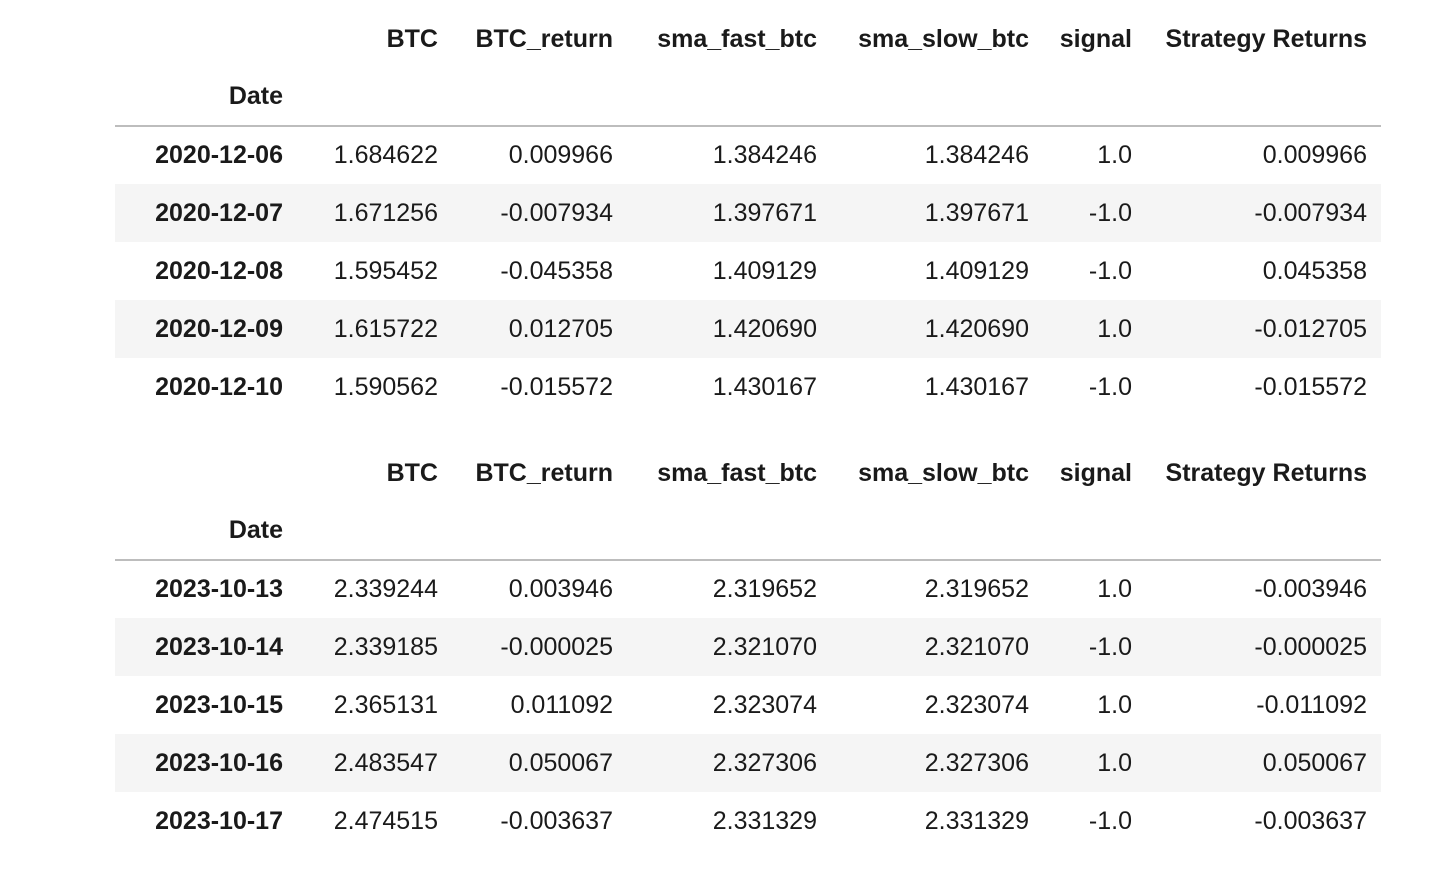 The image size is (1451, 886). What do you see at coordinates (556, 386) in the screenshot?
I see `cell-btc-return: -0.015572` at bounding box center [556, 386].